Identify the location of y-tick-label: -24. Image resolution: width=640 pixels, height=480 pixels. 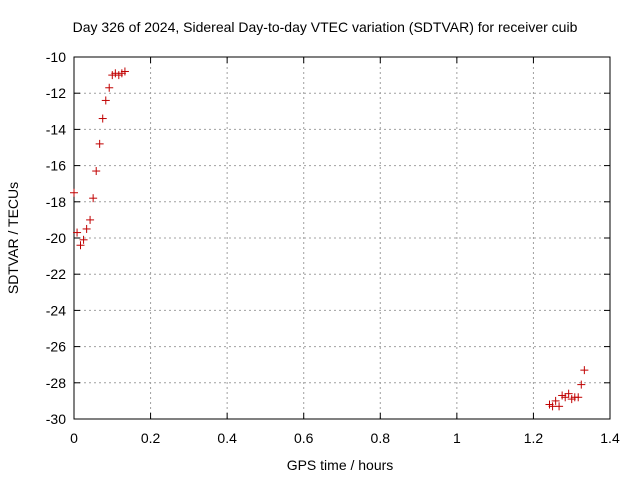
(56, 310).